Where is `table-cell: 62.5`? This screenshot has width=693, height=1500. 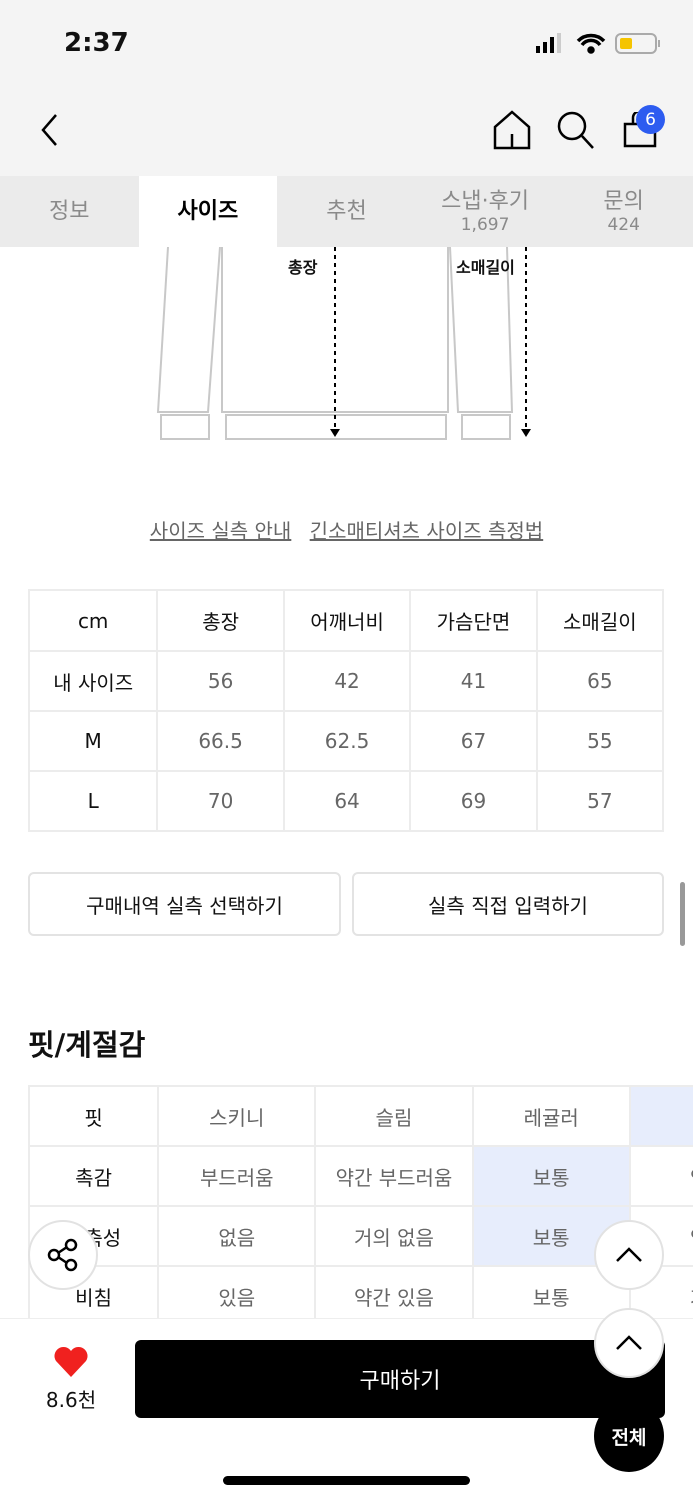 table-cell: 62.5 is located at coordinates (347, 741).